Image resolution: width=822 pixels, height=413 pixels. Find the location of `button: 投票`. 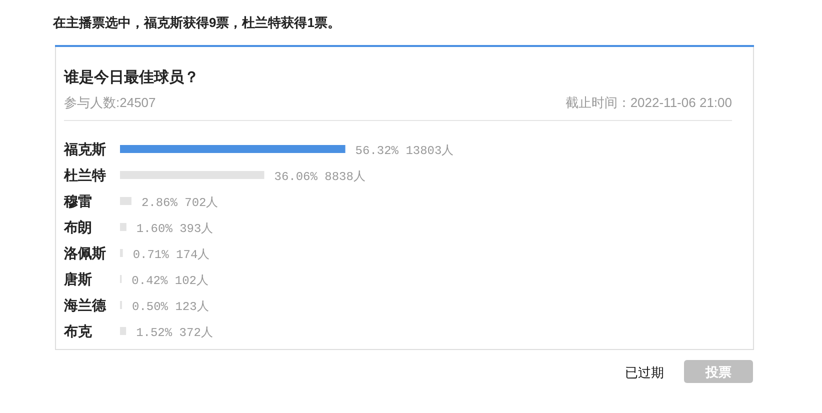

button: 投票 is located at coordinates (718, 371).